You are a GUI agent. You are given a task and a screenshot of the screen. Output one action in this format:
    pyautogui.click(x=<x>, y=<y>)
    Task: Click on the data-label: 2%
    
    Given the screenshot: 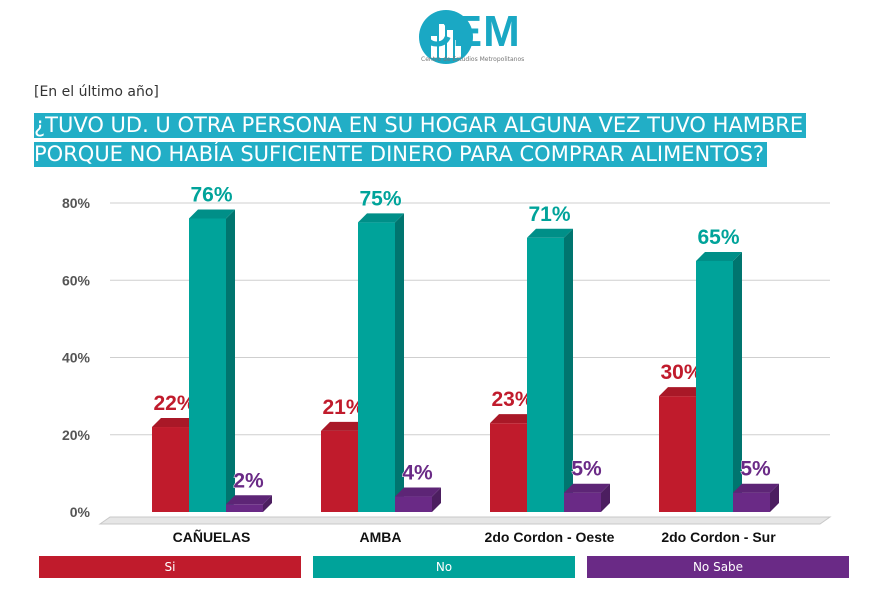 What is the action you would take?
    pyautogui.click(x=248, y=480)
    